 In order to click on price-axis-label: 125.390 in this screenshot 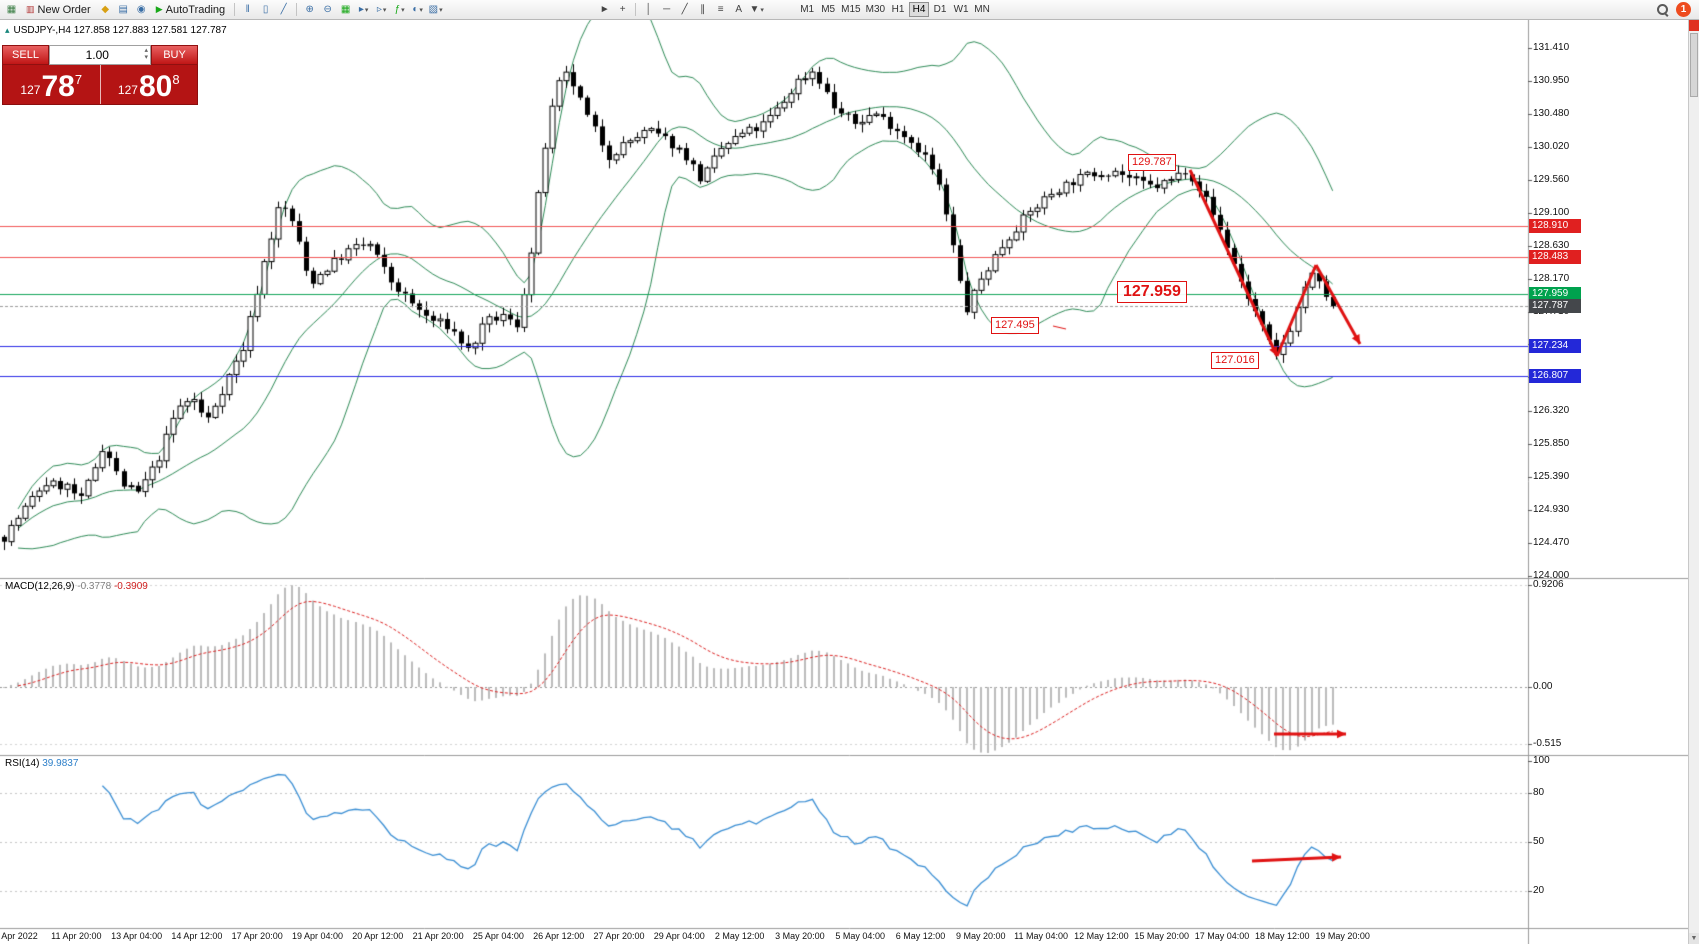, I will do `click(1551, 476)`.